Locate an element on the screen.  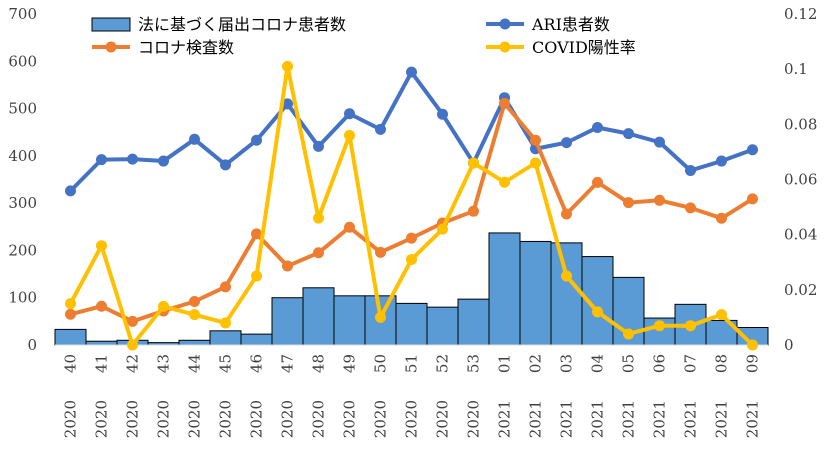
y-left-tick-label: 0 is located at coordinates (32, 345).